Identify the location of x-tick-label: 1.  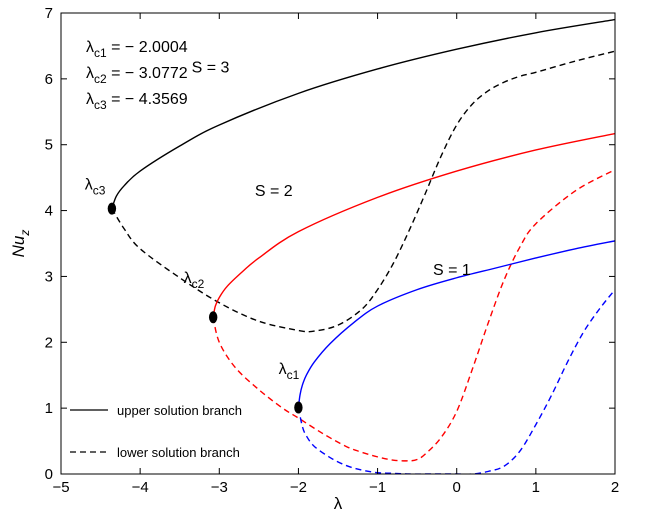
(536, 487).